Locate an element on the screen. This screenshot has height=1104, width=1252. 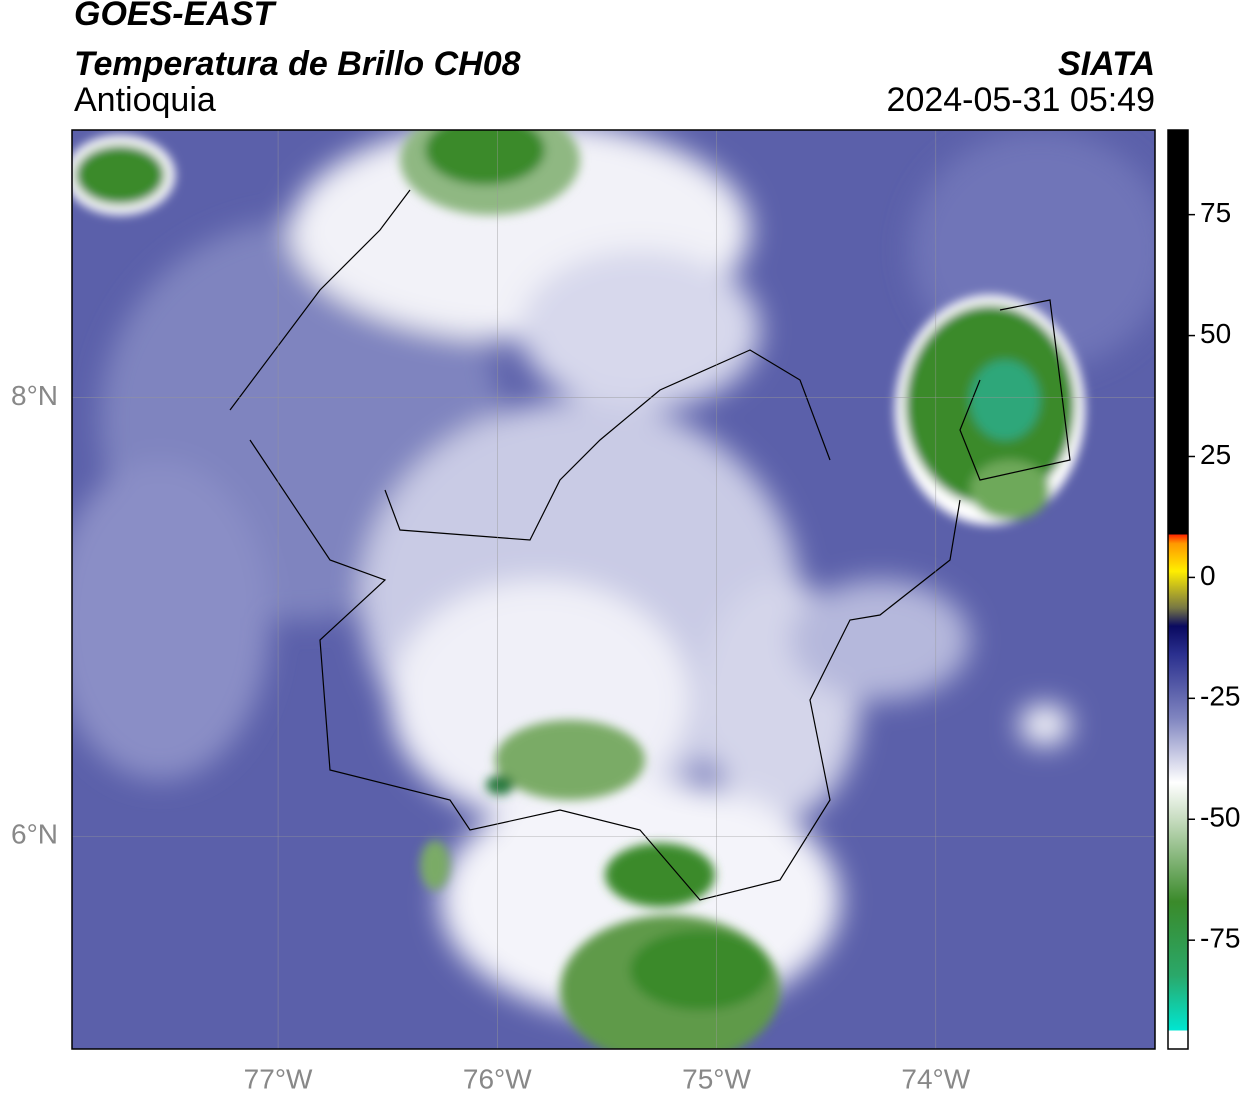
colorbar-tick-label: 75 is located at coordinates (1215, 212).